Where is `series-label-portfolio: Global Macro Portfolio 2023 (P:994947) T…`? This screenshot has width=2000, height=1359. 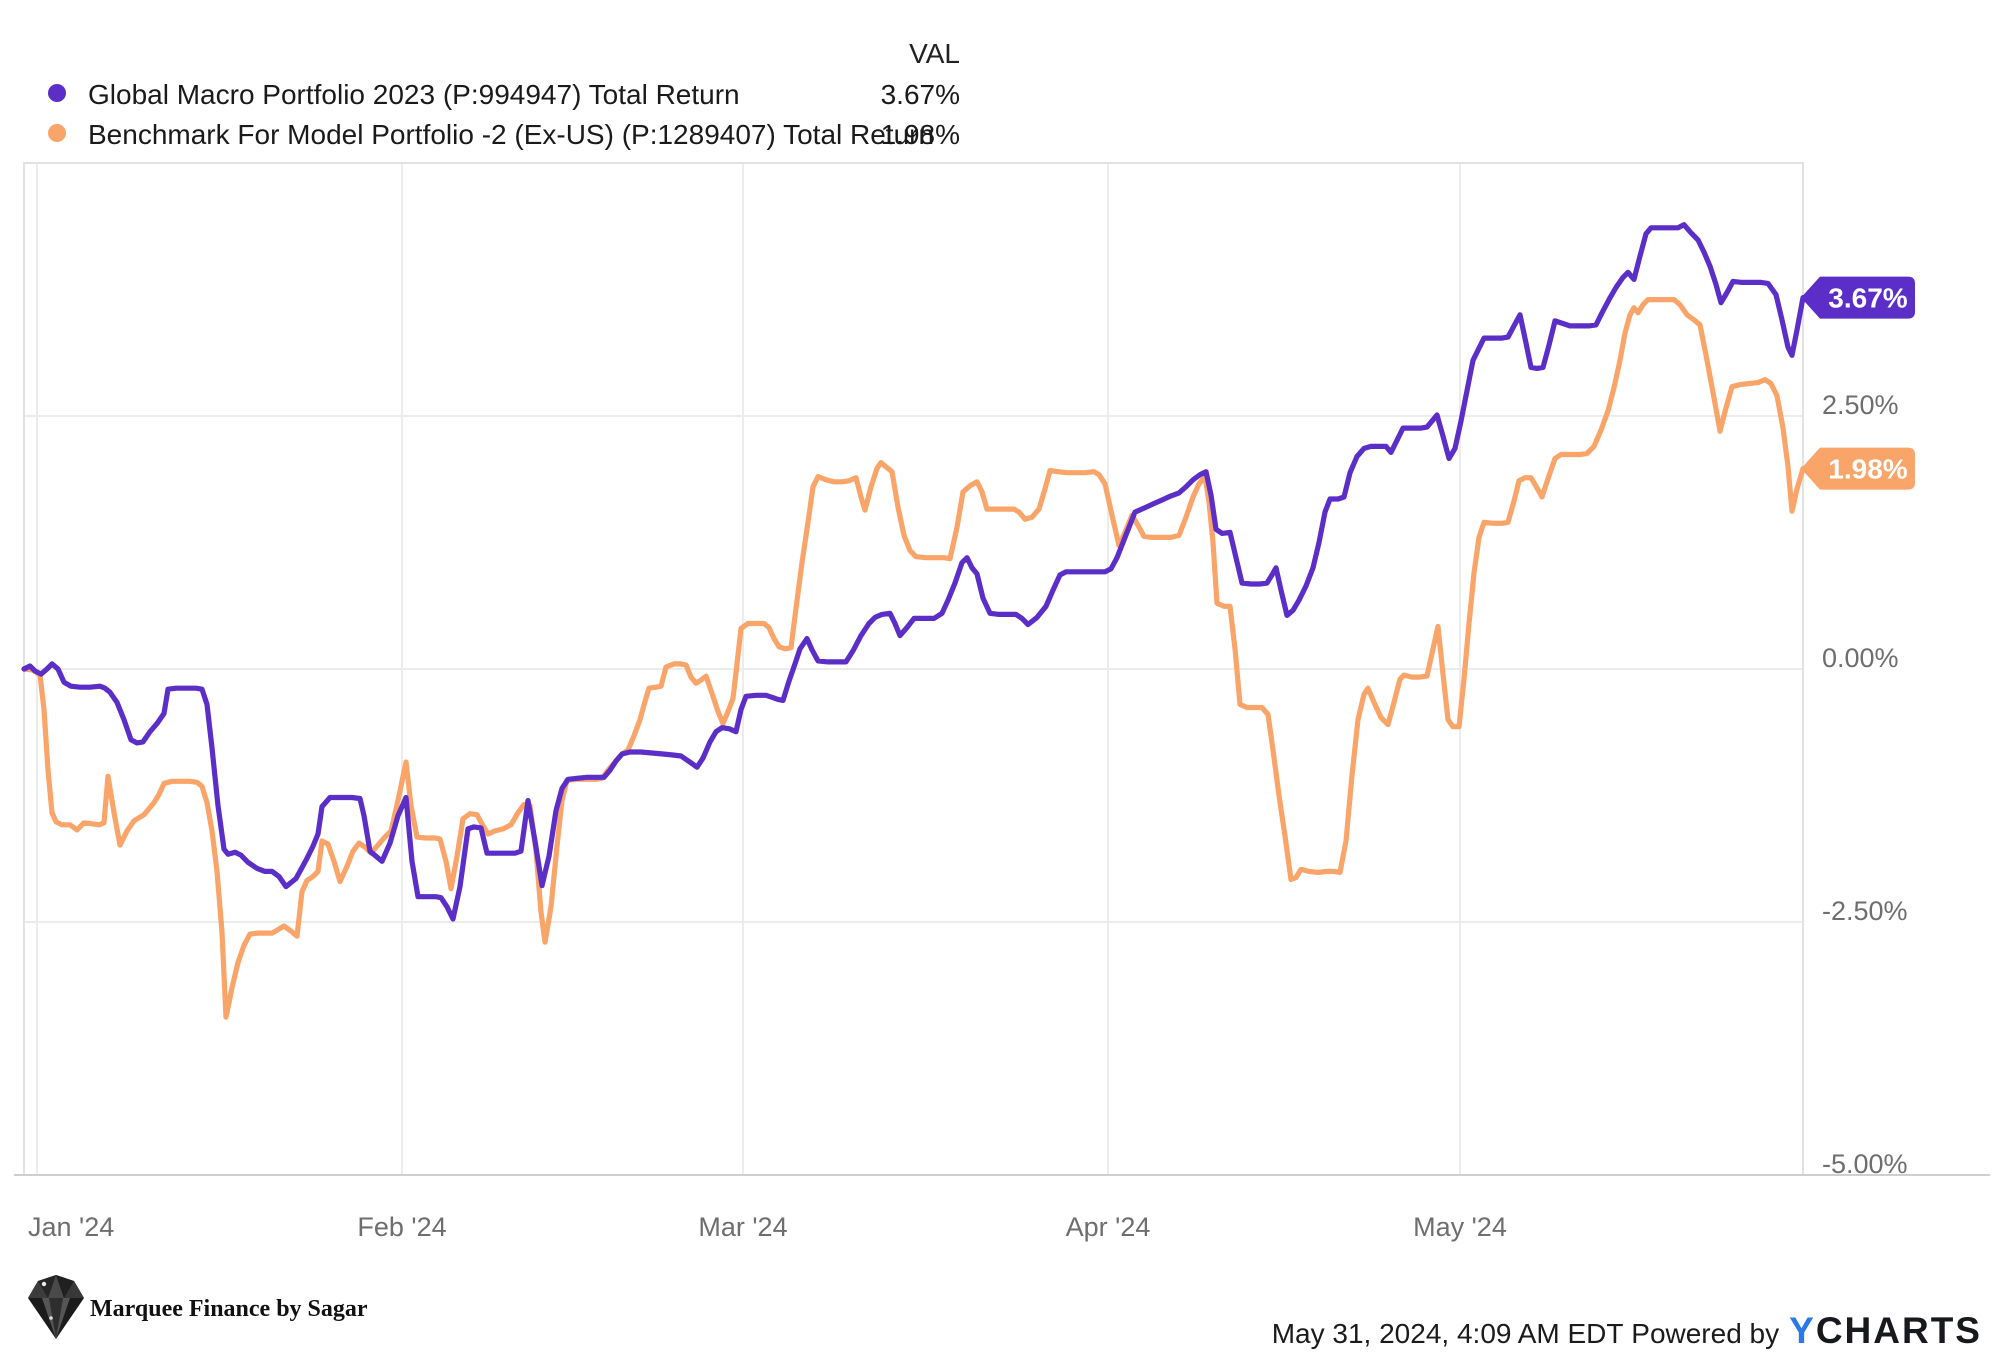 series-label-portfolio: Global Macro Portfolio 2023 (P:994947) T… is located at coordinates (414, 94).